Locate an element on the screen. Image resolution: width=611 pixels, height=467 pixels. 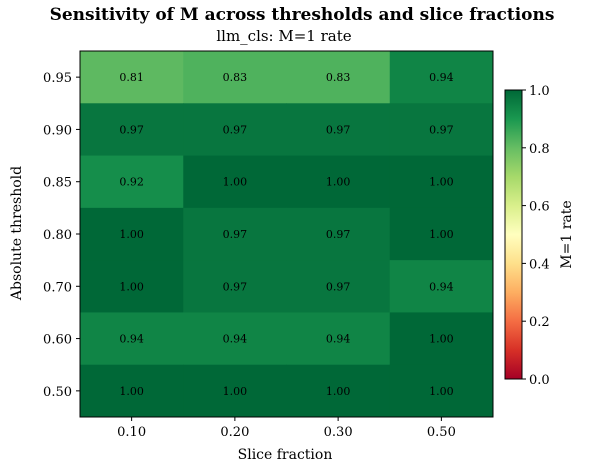
colorbar-tick-label: 0.8 is located at coordinates (539, 149).